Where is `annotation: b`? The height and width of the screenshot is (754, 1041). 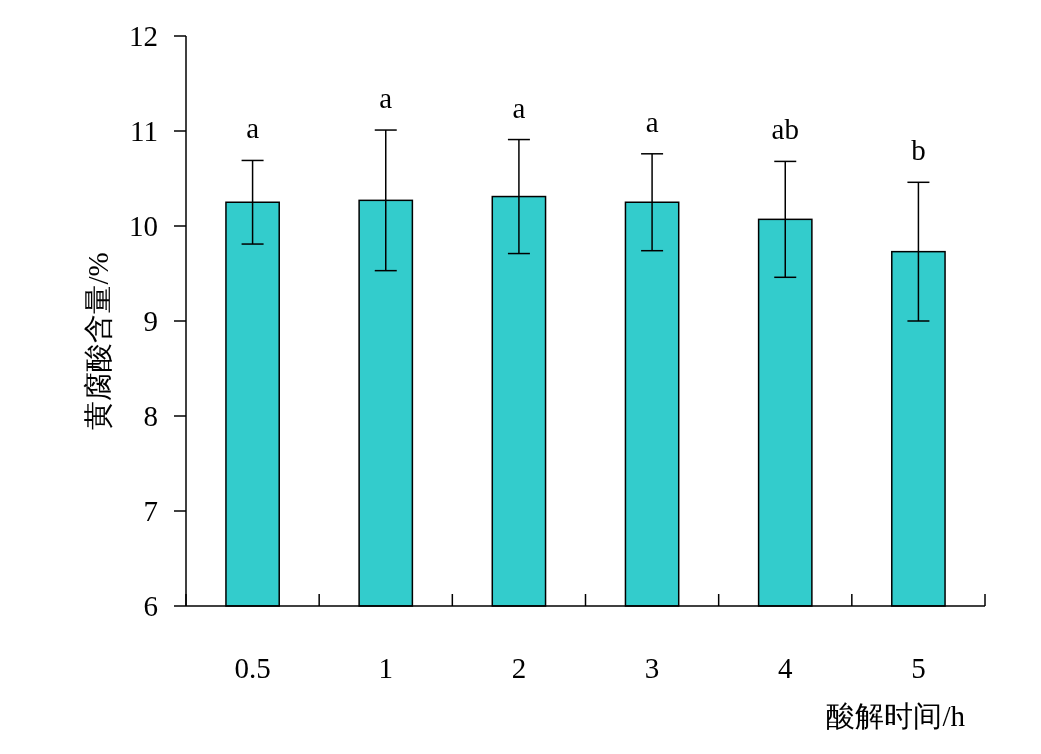 annotation: b is located at coordinates (918, 150).